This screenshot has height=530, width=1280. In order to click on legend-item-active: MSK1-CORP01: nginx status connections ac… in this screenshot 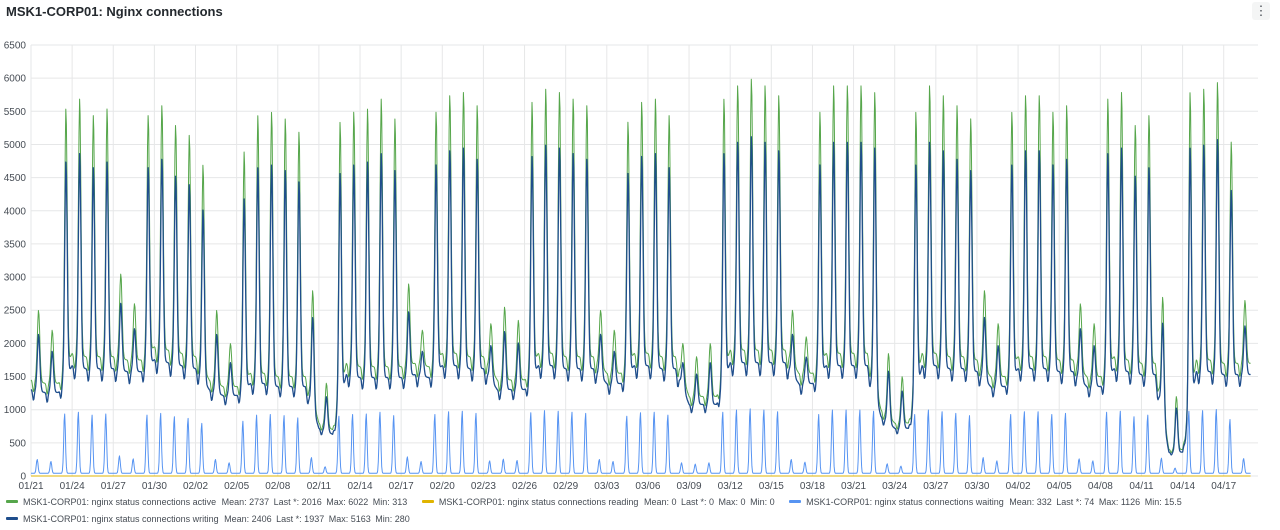, I will do `click(207, 502)`.